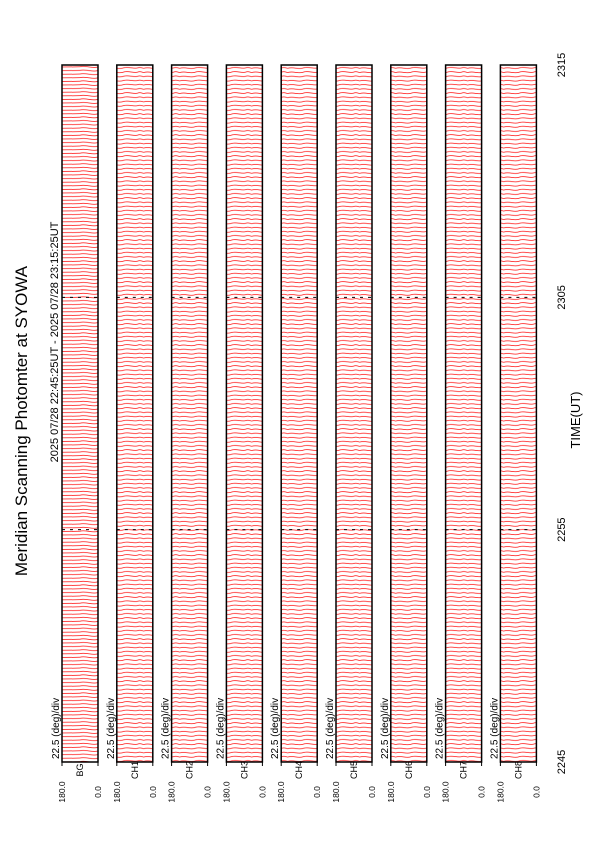 The width and height of the screenshot is (595, 842). I want to click on chart-title: Meridian Scanning Photomter at SYOWA, so click(21, 420).